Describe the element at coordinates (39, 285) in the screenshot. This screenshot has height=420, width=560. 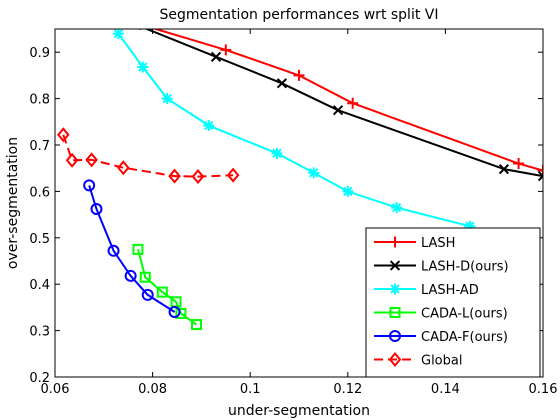
I see `y-tick-label: 0.4` at that location.